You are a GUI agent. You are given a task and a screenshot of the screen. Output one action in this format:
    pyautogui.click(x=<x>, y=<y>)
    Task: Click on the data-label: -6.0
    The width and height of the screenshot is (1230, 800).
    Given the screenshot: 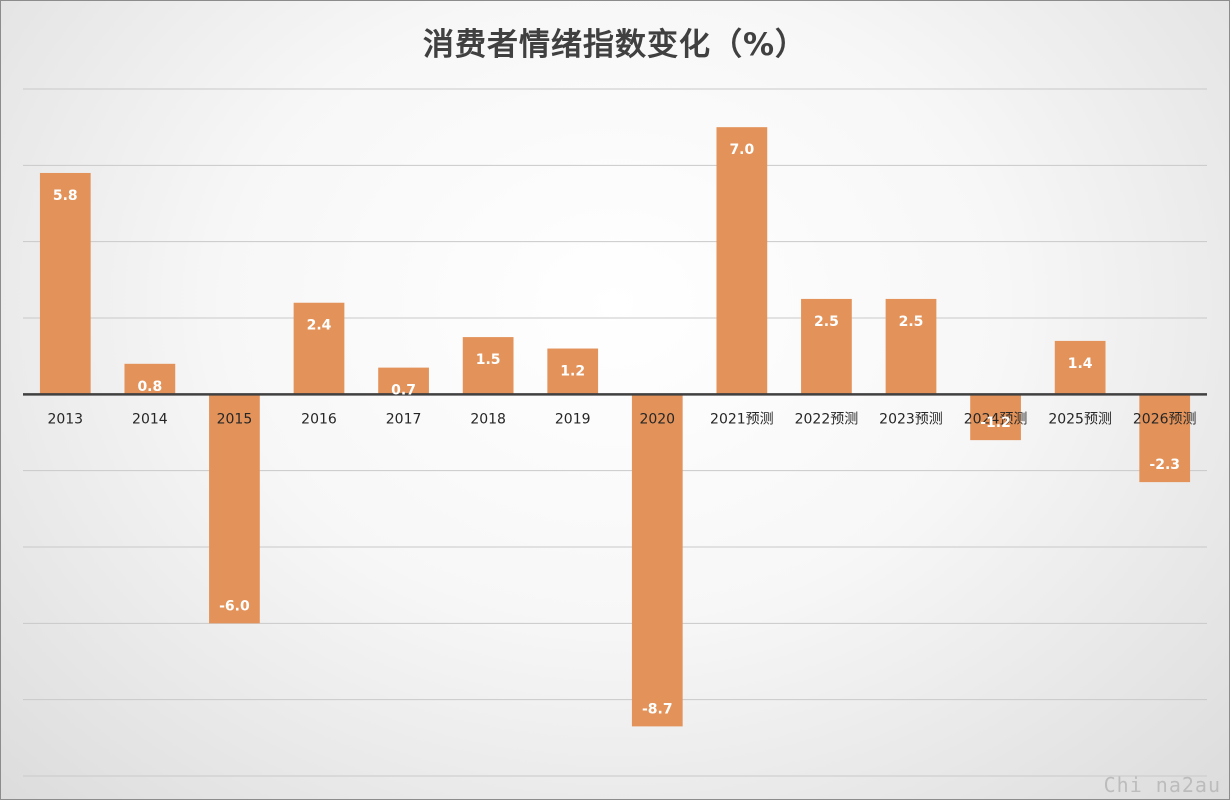 What is the action you would take?
    pyautogui.click(x=234, y=606)
    